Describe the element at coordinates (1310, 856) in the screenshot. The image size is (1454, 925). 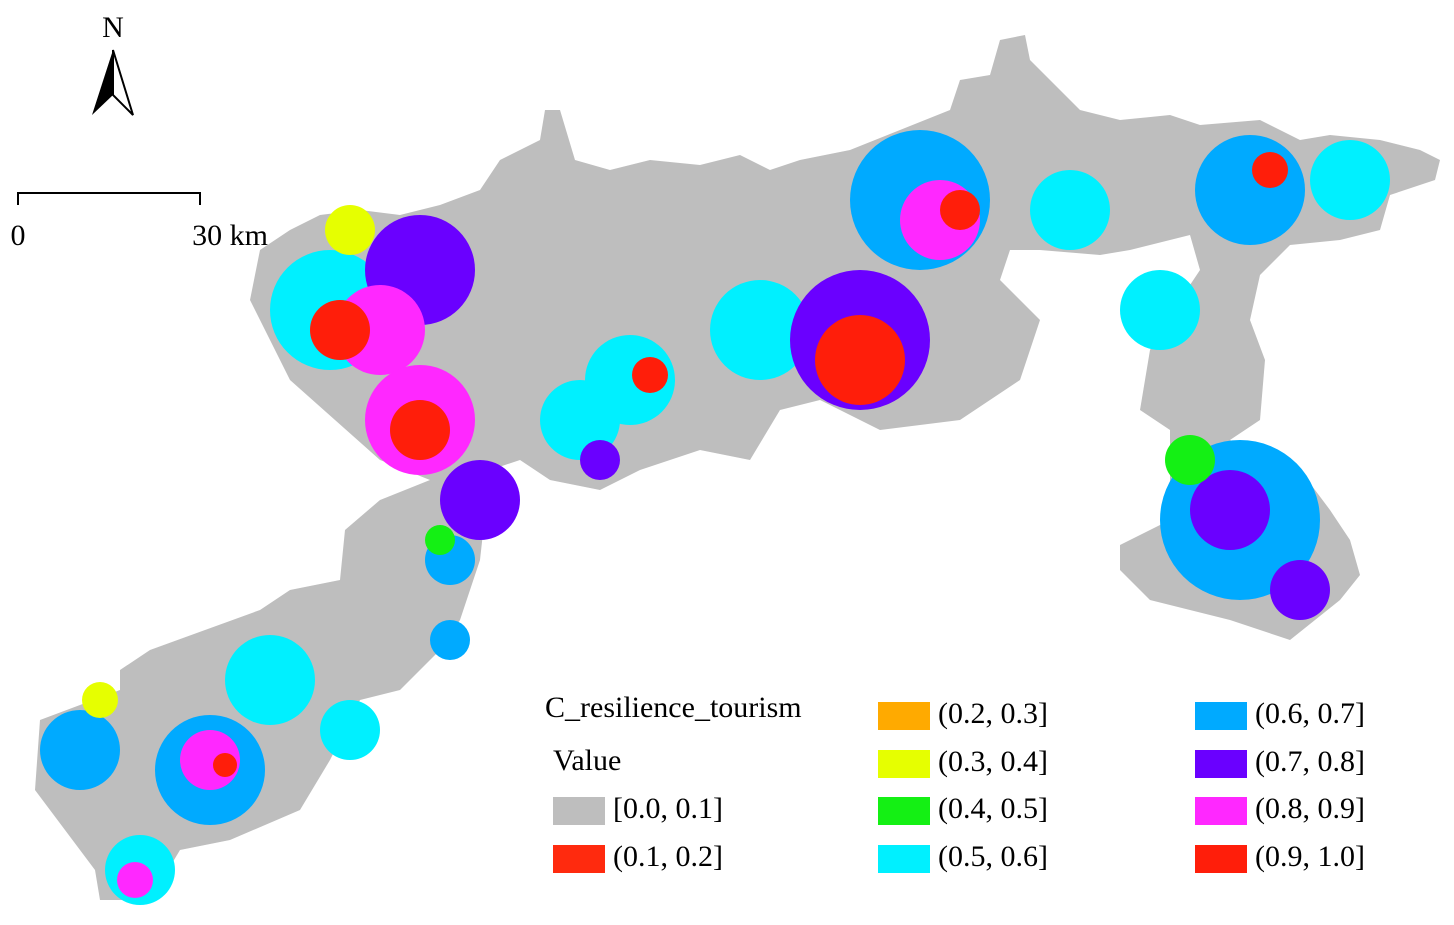
I see `legend-label: (0.9, 1.0]` at that location.